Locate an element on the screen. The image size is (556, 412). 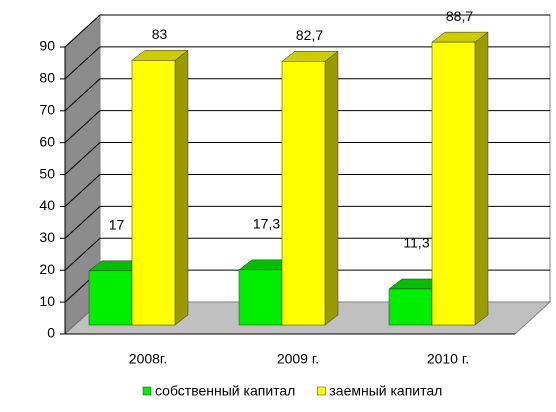
value-label: 17 is located at coordinates (117, 224).